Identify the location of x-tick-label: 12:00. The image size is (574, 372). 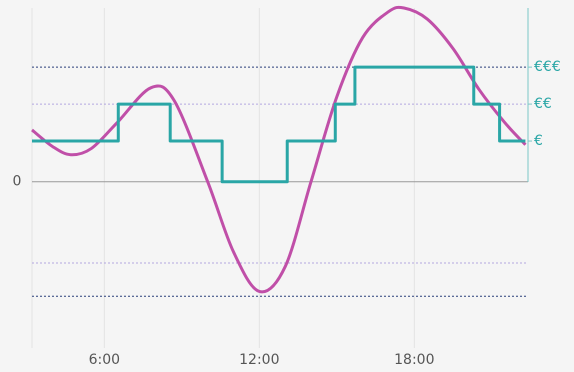
(259, 360).